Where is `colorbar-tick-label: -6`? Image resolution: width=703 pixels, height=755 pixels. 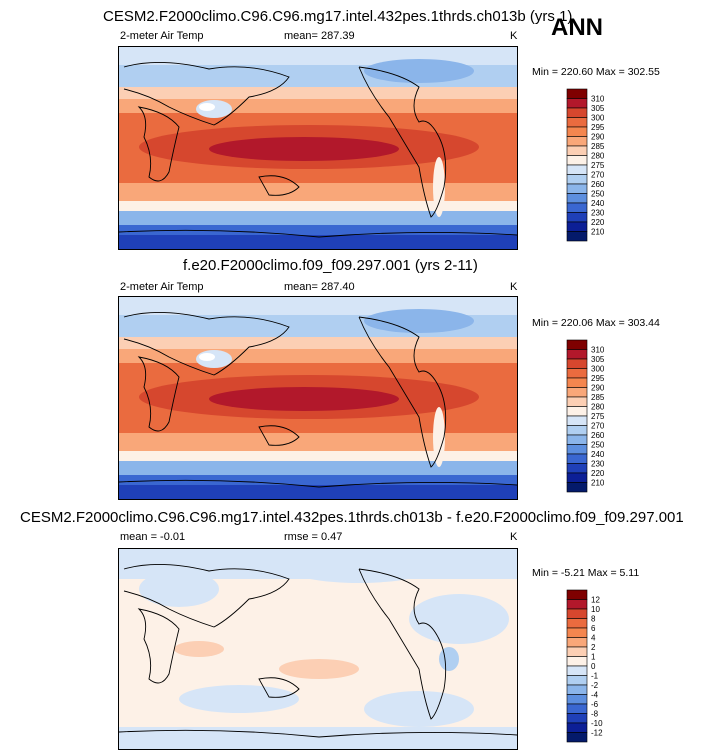
colorbar-tick-label: -6 is located at coordinates (595, 704).